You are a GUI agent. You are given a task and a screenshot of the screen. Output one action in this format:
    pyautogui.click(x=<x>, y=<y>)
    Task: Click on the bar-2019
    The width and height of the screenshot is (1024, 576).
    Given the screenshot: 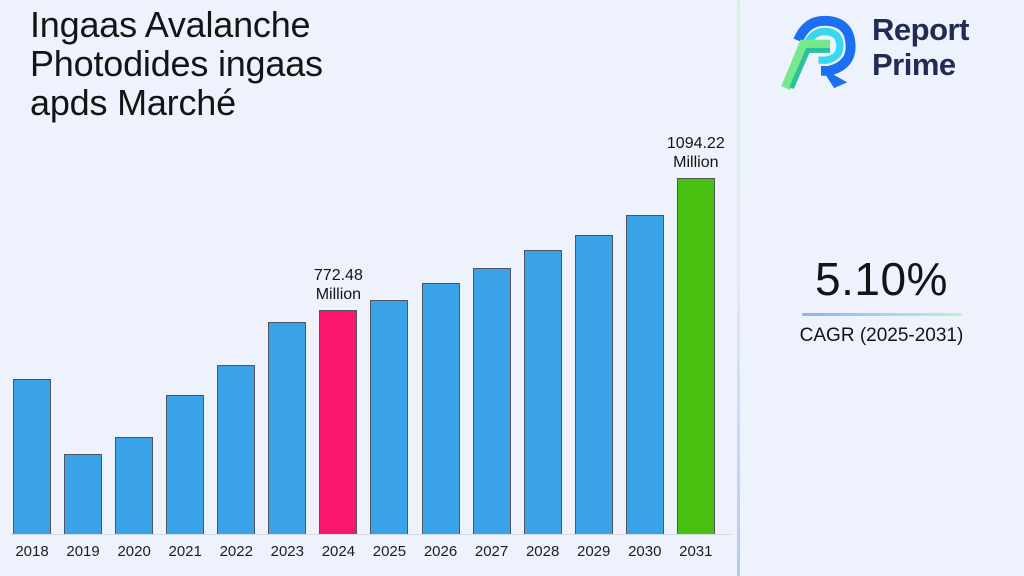 What is the action you would take?
    pyautogui.click(x=83, y=494)
    